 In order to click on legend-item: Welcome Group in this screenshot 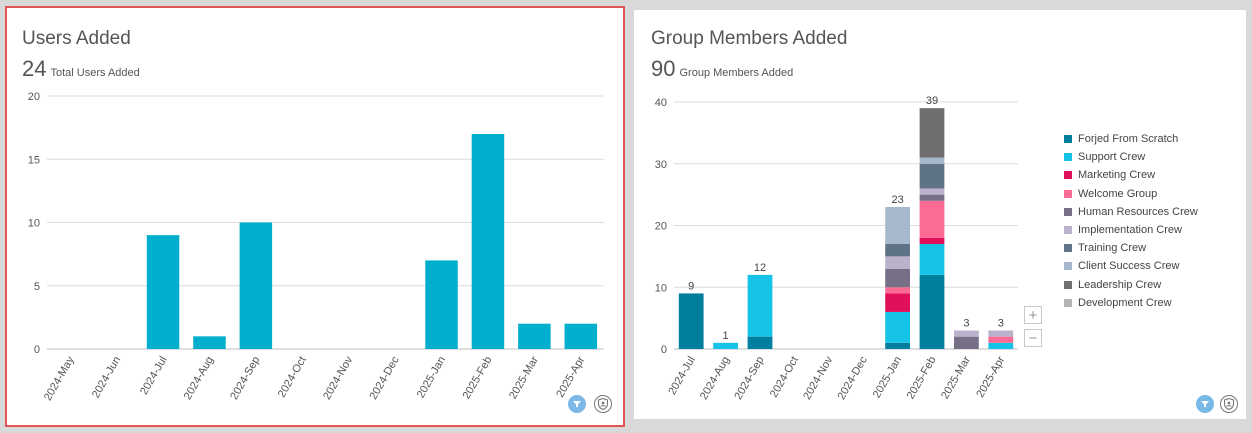, I will do `click(1131, 194)`.